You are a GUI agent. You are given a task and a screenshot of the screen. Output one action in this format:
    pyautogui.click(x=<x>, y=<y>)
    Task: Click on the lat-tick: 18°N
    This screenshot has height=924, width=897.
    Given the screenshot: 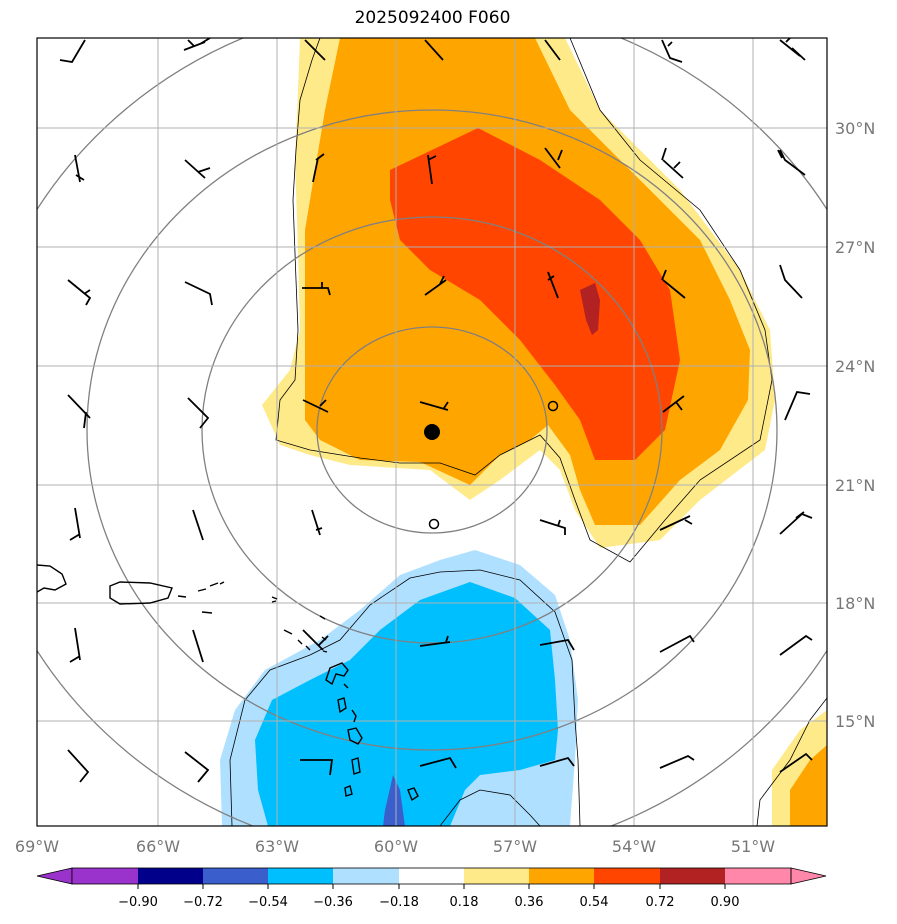 What is the action you would take?
    pyautogui.click(x=855, y=603)
    